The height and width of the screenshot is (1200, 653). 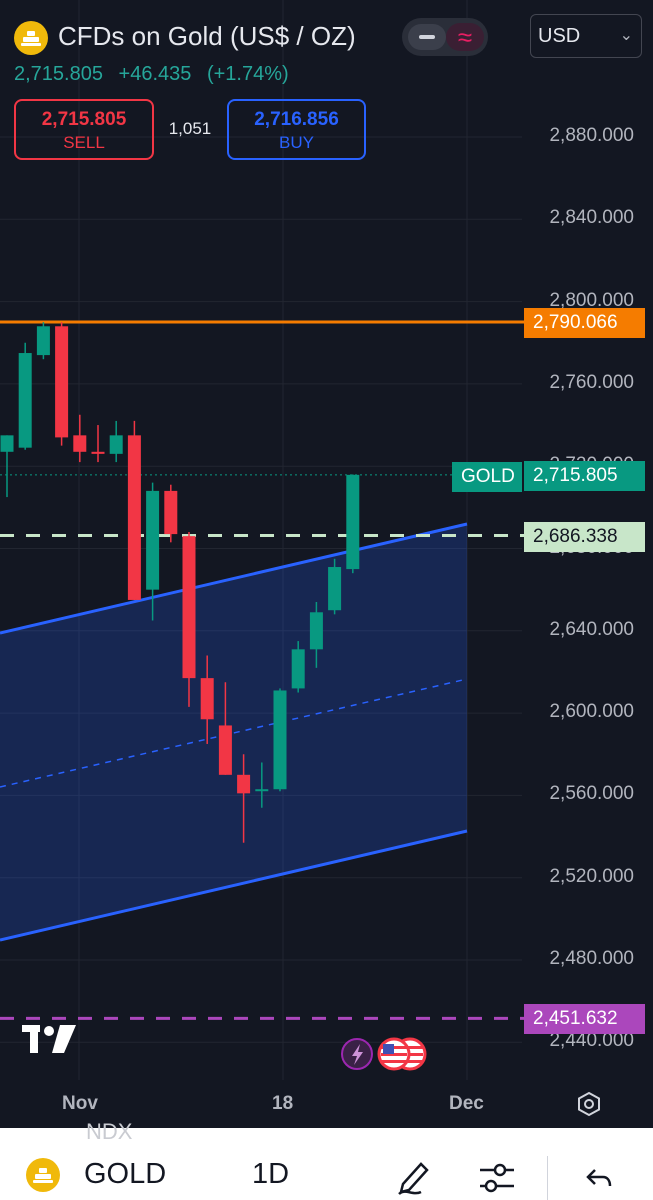 I want to click on event-badges, so click(x=387, y=1054).